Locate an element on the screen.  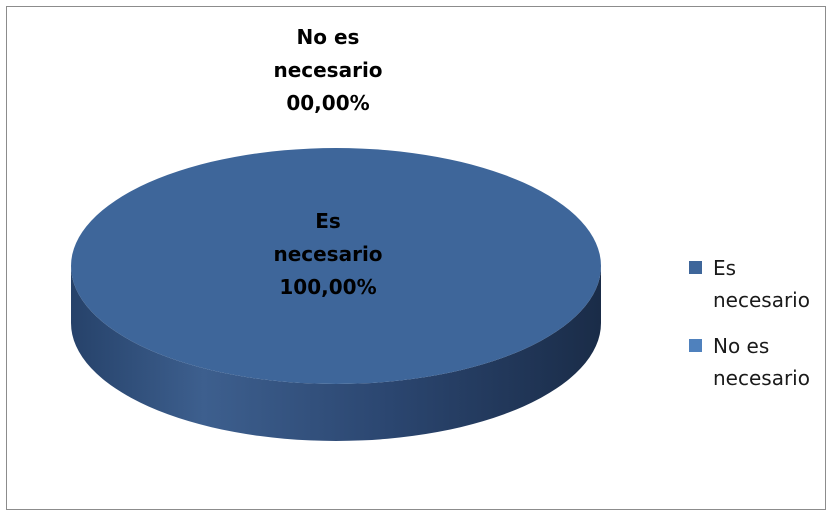
label-line: Es is located at coordinates (328, 221).